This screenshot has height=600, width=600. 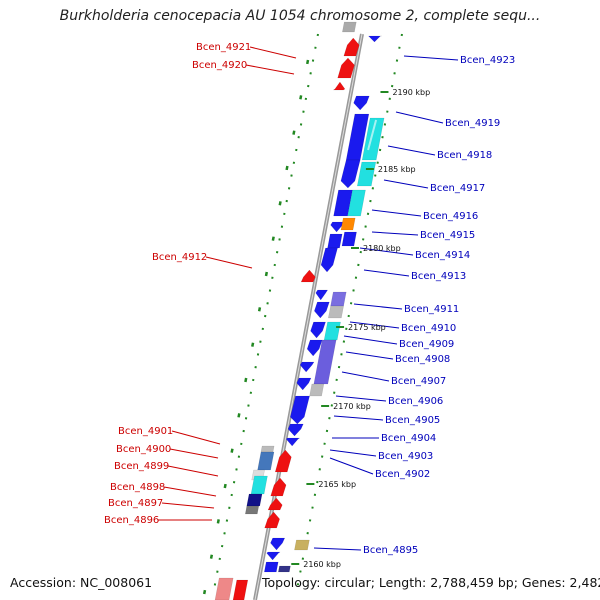 What do you see at coordinates (219, 65) in the screenshot?
I see `forward-gene-label: Bcen_4920` at bounding box center [219, 65].